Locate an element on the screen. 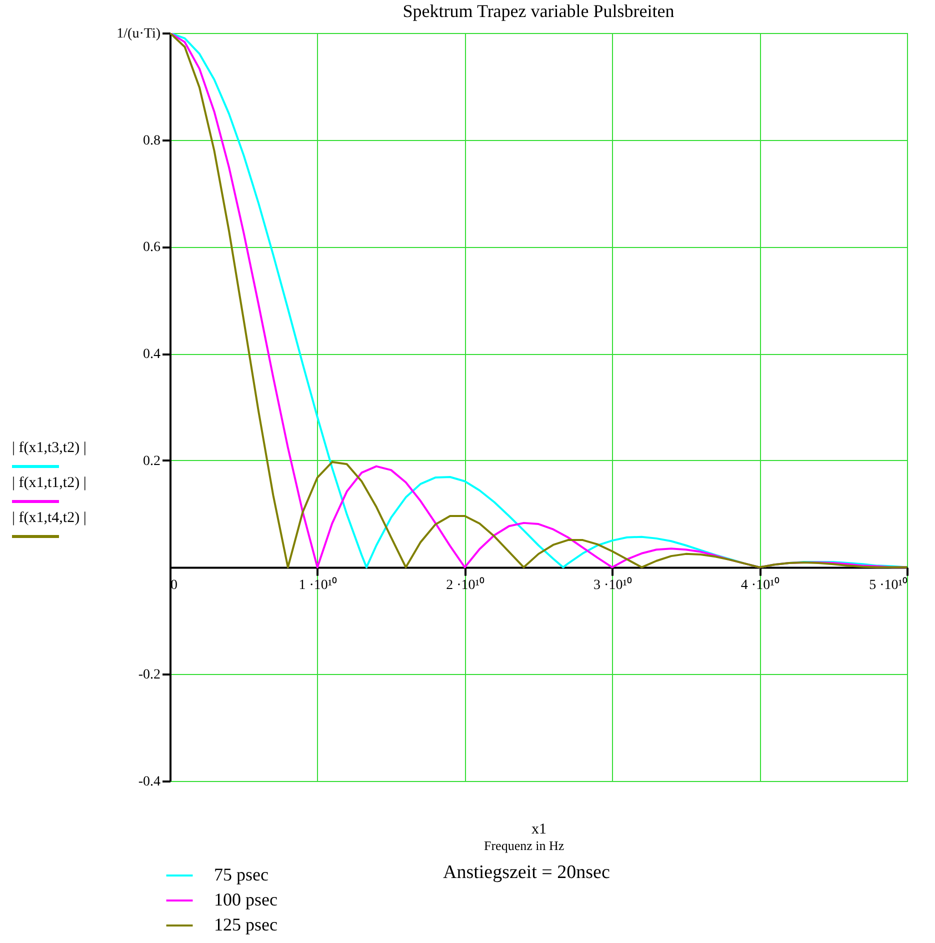 The height and width of the screenshot is (943, 935). x-axis-title: x1 is located at coordinates (539, 830).